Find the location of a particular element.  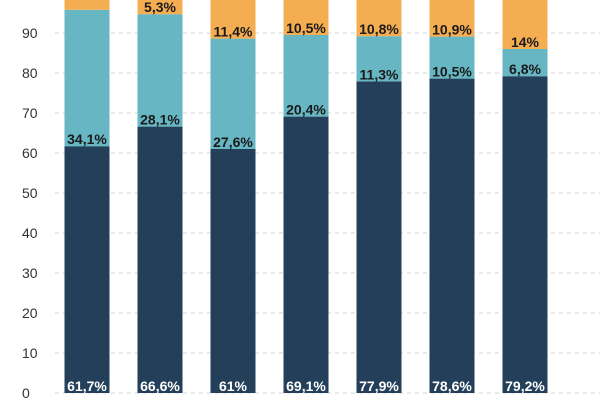

data-label-middle-1: 34,1% is located at coordinates (87, 139).